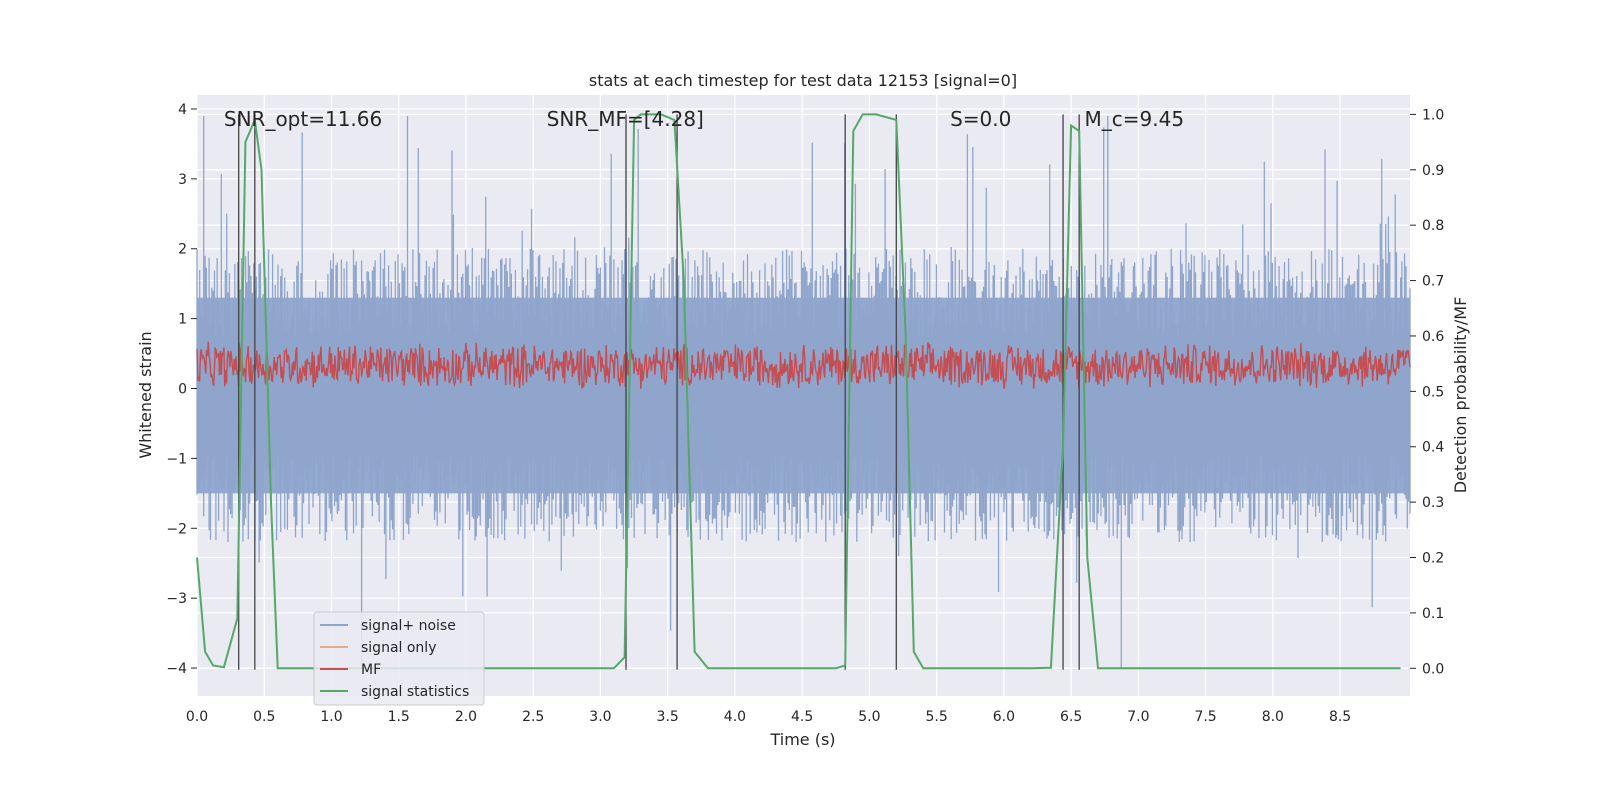  Describe the element at coordinates (937, 717) in the screenshot. I see `x-tick-label: 5.5` at that location.